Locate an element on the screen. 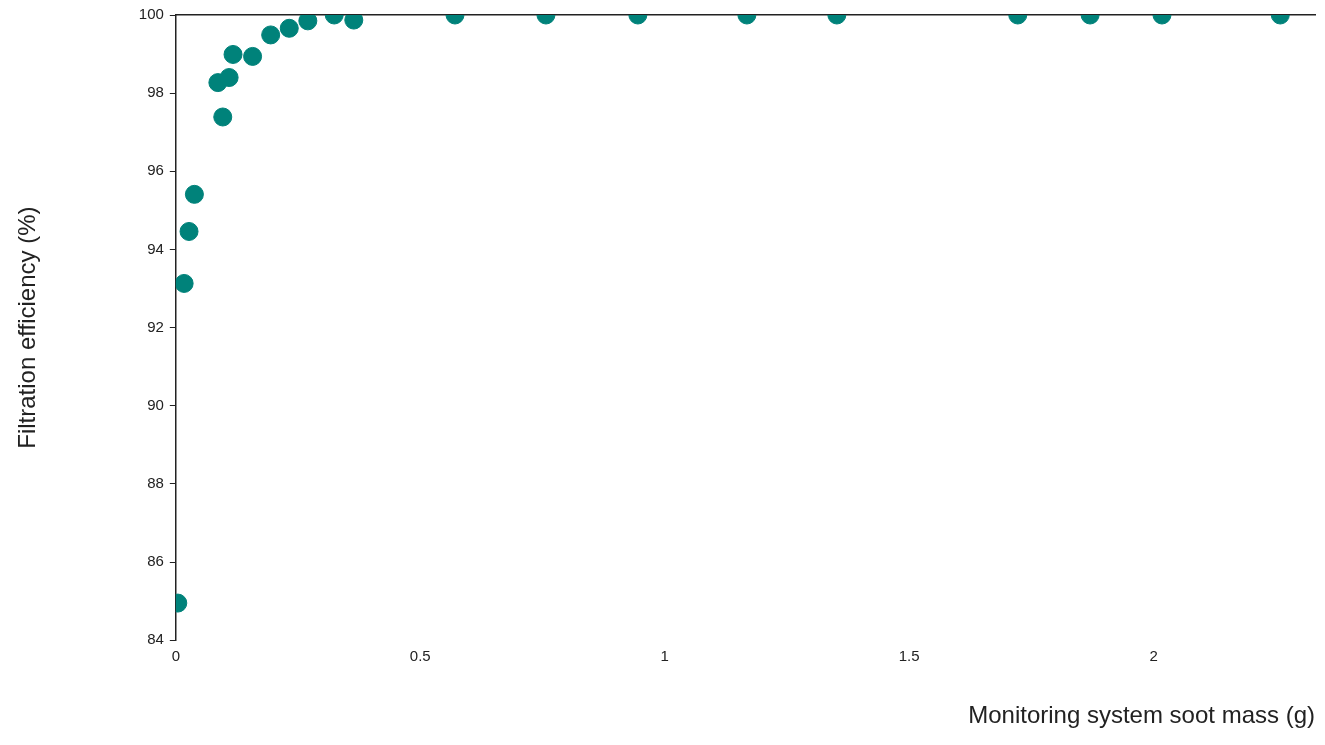 The width and height of the screenshot is (1325, 745). y-axis-title: Filtration efficiency (%) is located at coordinates (27, 327).